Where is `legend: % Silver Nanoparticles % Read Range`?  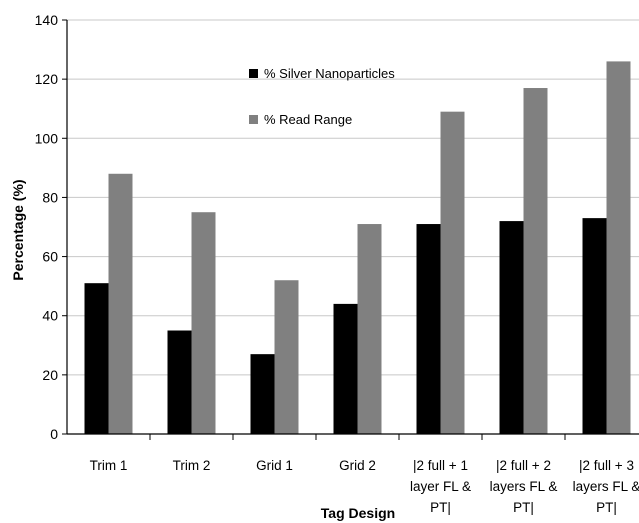
legend: % Silver Nanoparticles % Read Range is located at coordinates (322, 96).